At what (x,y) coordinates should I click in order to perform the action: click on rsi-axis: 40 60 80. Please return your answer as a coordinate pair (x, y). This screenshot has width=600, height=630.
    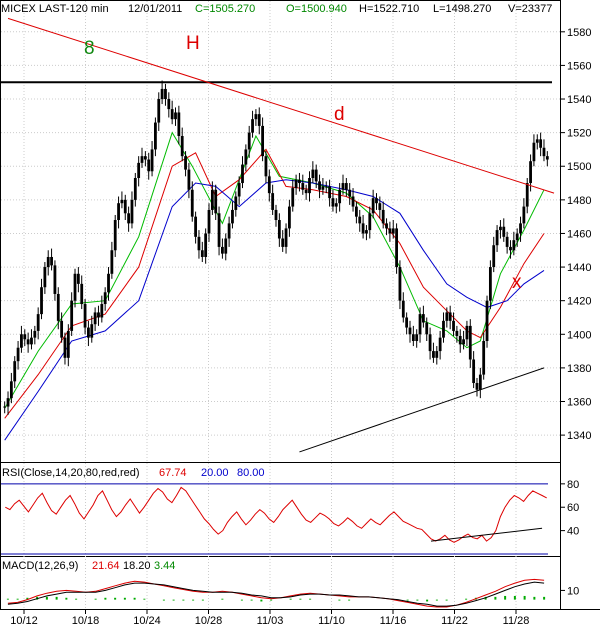
    Looking at the image, I should click on (569, 508).